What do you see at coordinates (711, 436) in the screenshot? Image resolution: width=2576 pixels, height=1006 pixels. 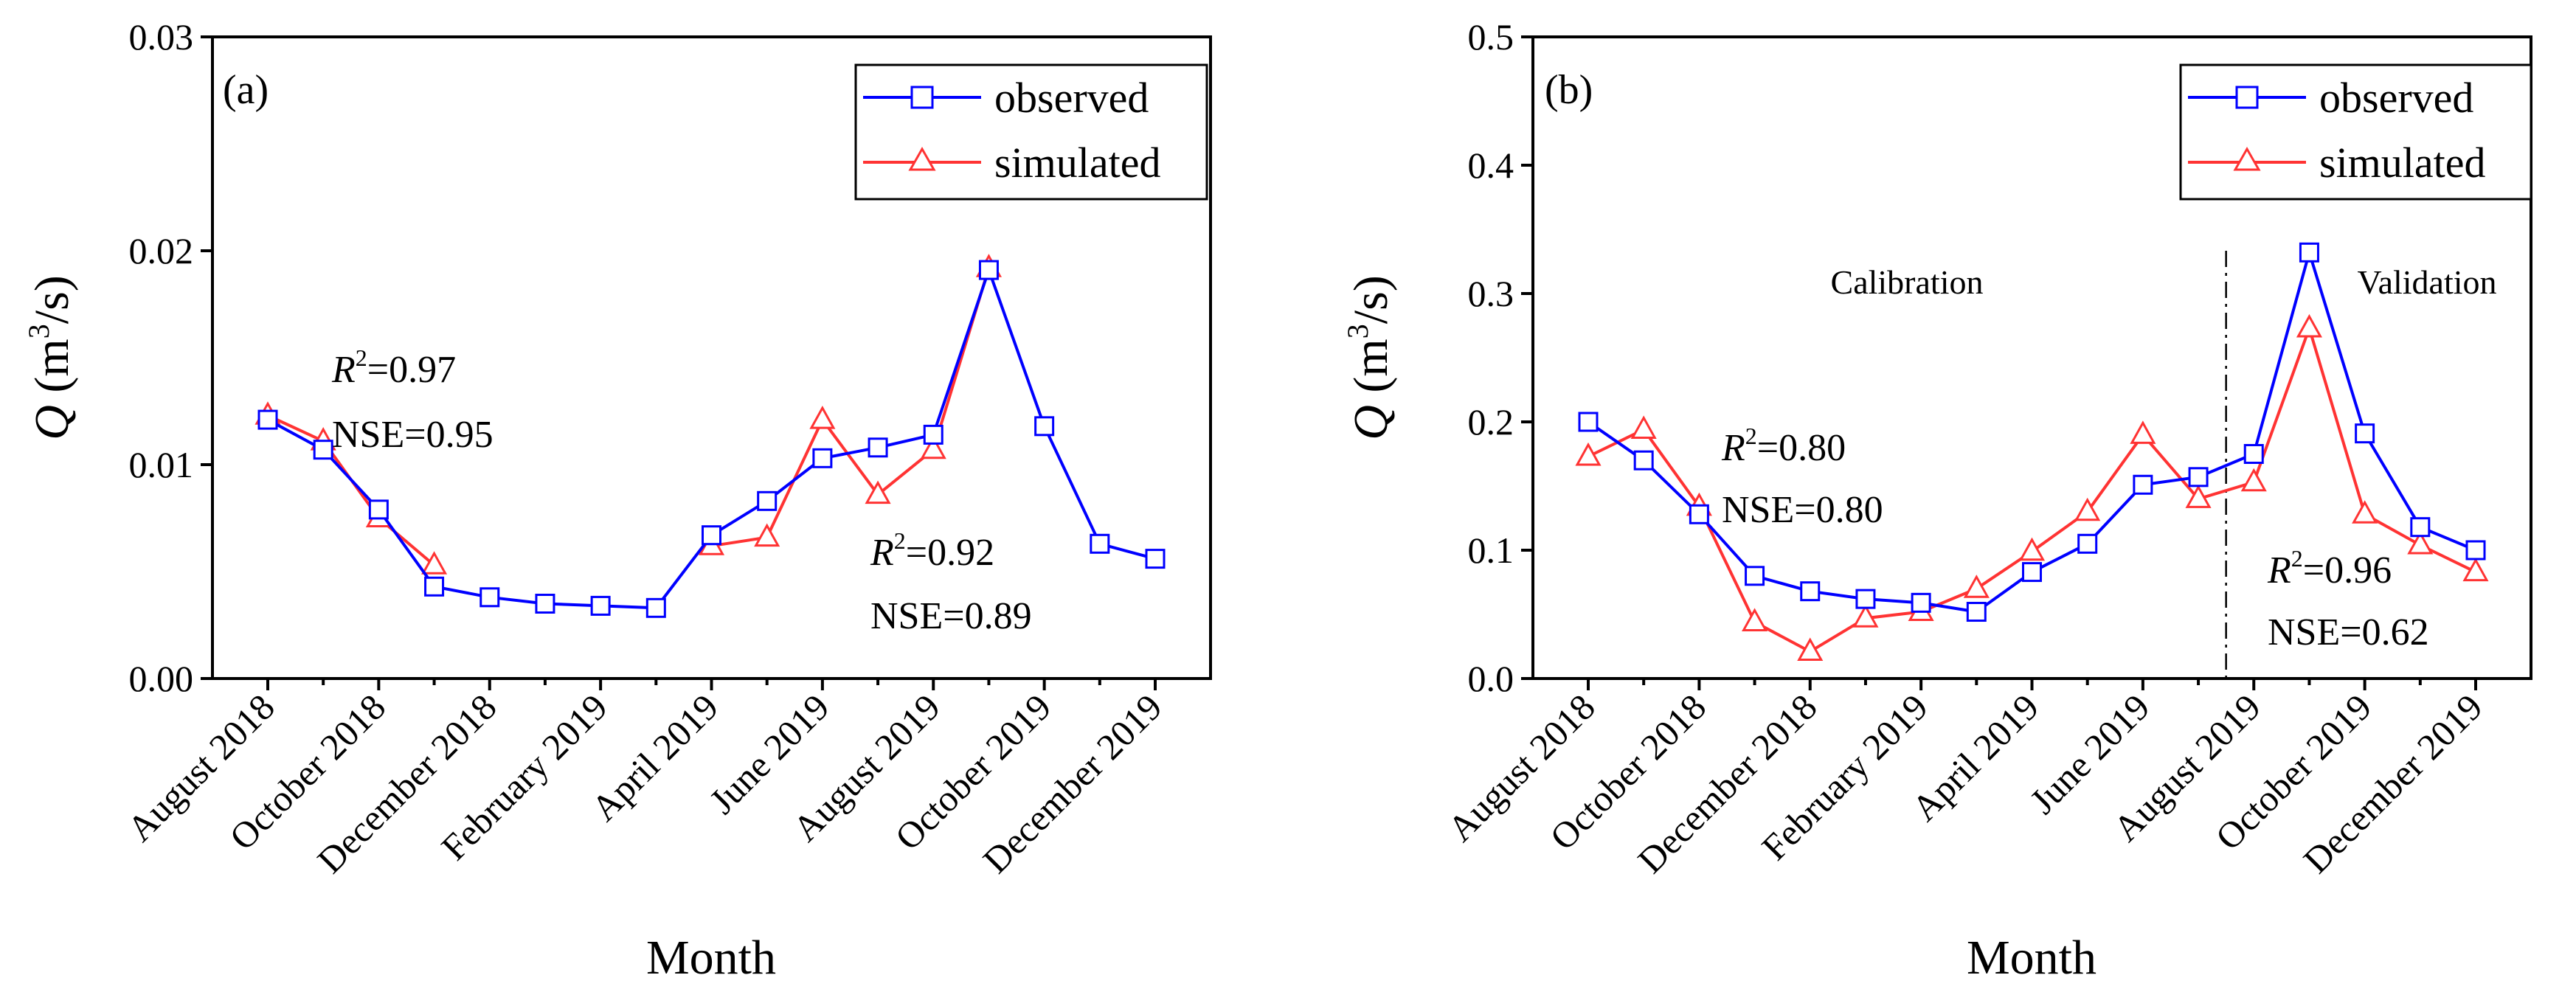 I see `series-group-a` at bounding box center [711, 436].